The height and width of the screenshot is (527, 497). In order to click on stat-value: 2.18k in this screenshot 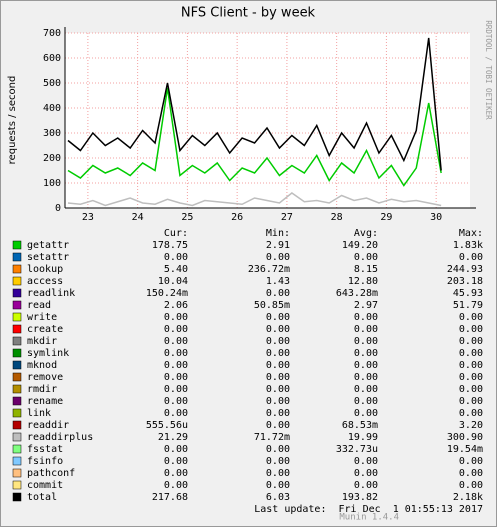, I will do `click(468, 497)`.